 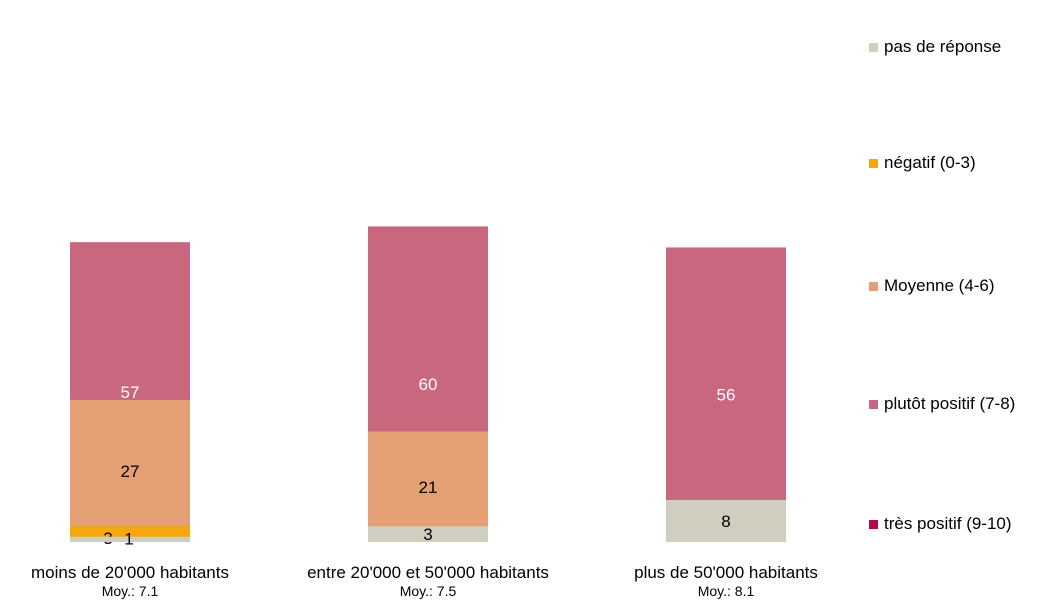 I want to click on category-average-label: Moy.: 7.5, so click(x=428, y=591).